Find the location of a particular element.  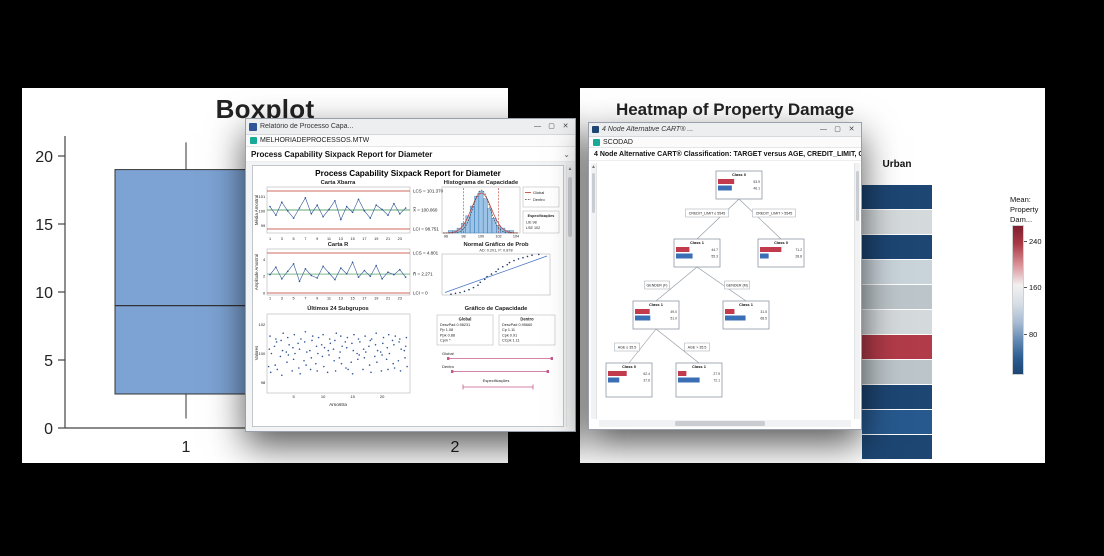

sixpack-vertical-scrollbar: ▲ is located at coordinates (569, 296).